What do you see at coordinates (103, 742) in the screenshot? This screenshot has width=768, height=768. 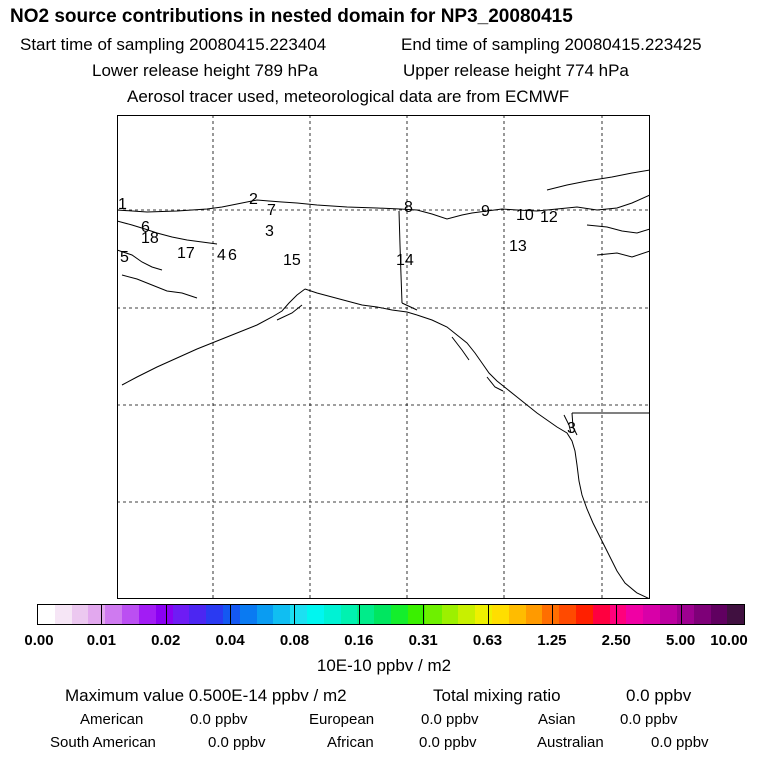 I see `south-american-label: South American` at bounding box center [103, 742].